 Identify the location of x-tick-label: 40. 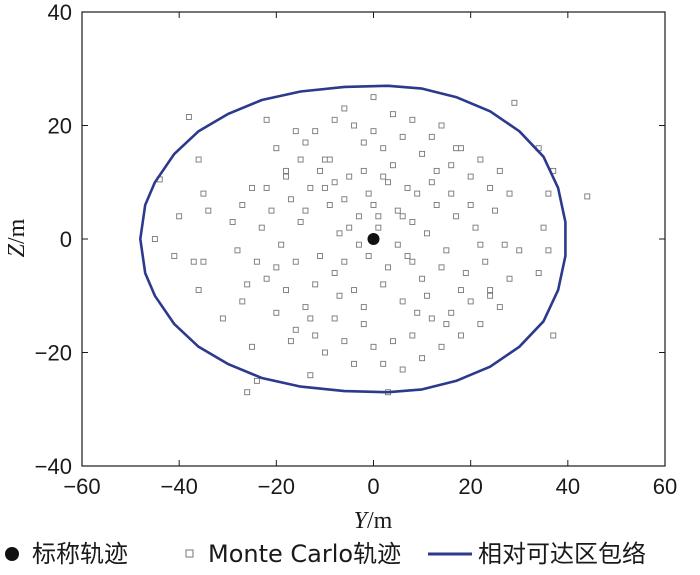
(568, 486).